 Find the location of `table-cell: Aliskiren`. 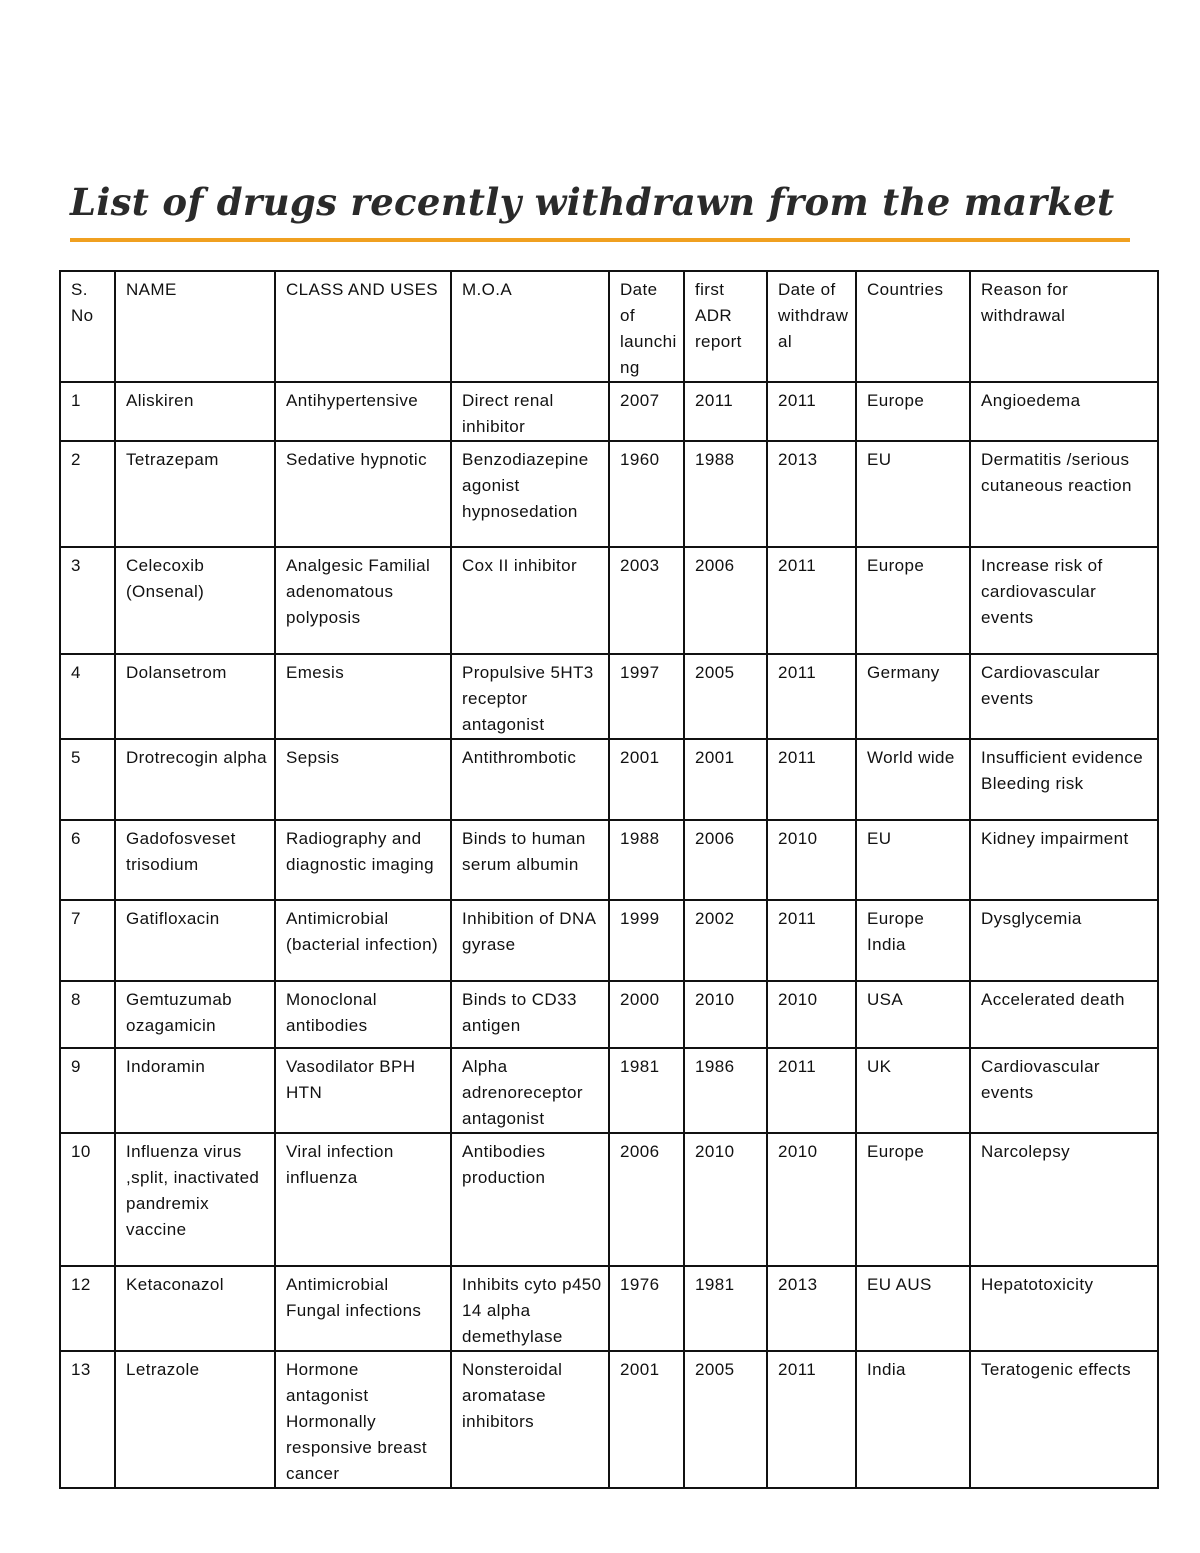

table-cell: Aliskiren is located at coordinates (195, 411).